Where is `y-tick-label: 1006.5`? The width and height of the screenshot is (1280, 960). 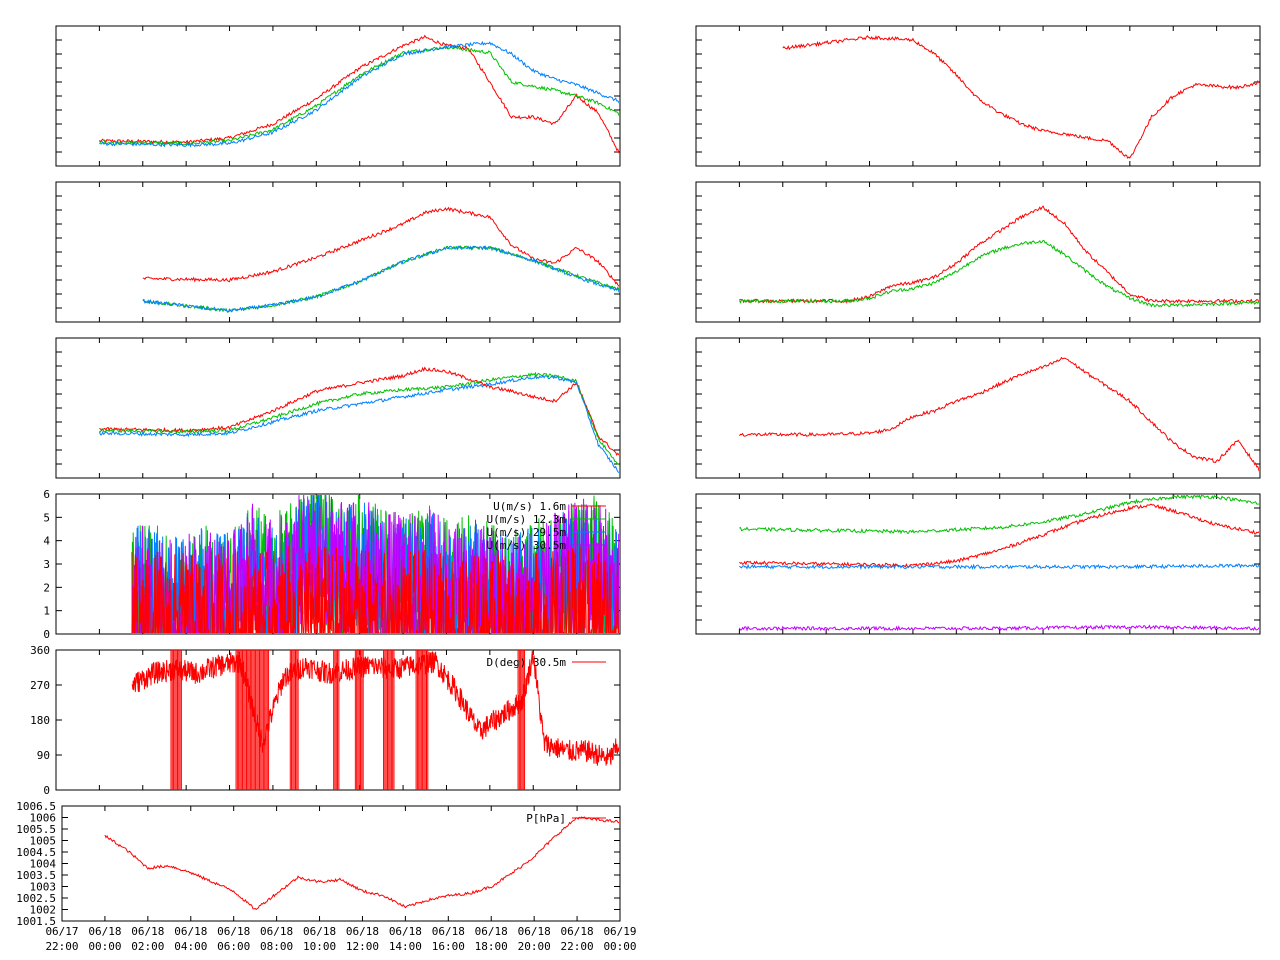
y-tick-label: 1006.5 is located at coordinates (36, 806).